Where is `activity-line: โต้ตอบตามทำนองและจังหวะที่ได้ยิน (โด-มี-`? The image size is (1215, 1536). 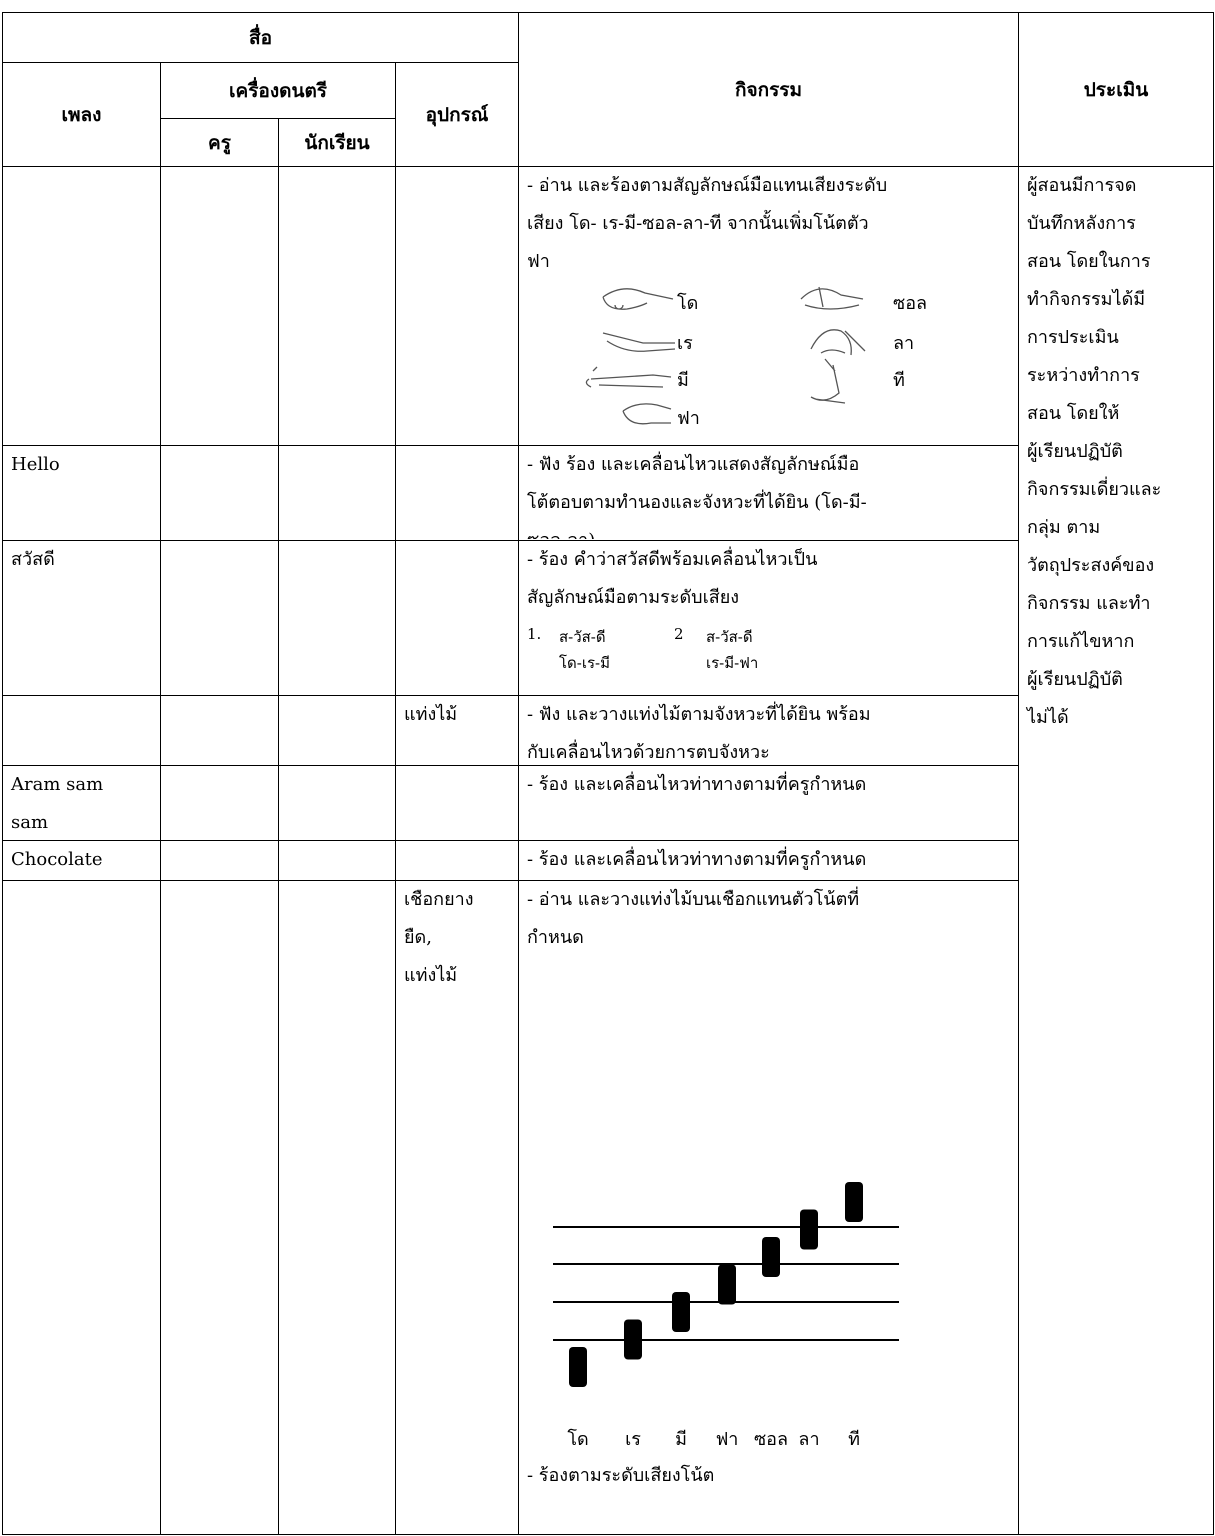
activity-line: โต้ตอบตามทำนองและจังหวะที่ได้ยิน (โด-มี- is located at coordinates (697, 502).